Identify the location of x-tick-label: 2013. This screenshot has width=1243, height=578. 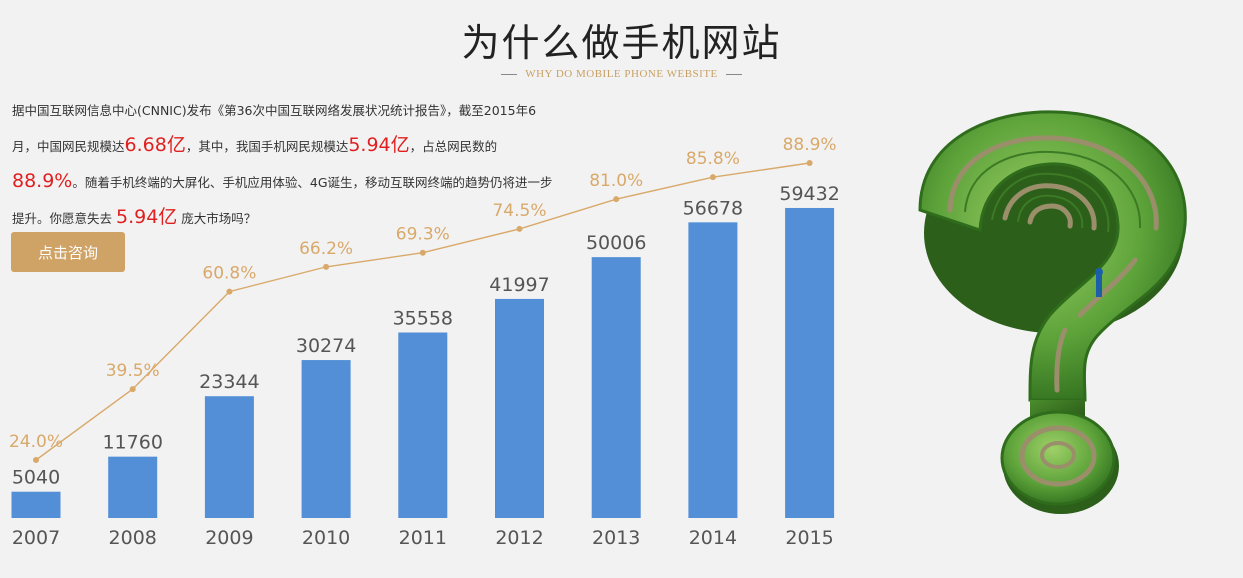
(616, 538).